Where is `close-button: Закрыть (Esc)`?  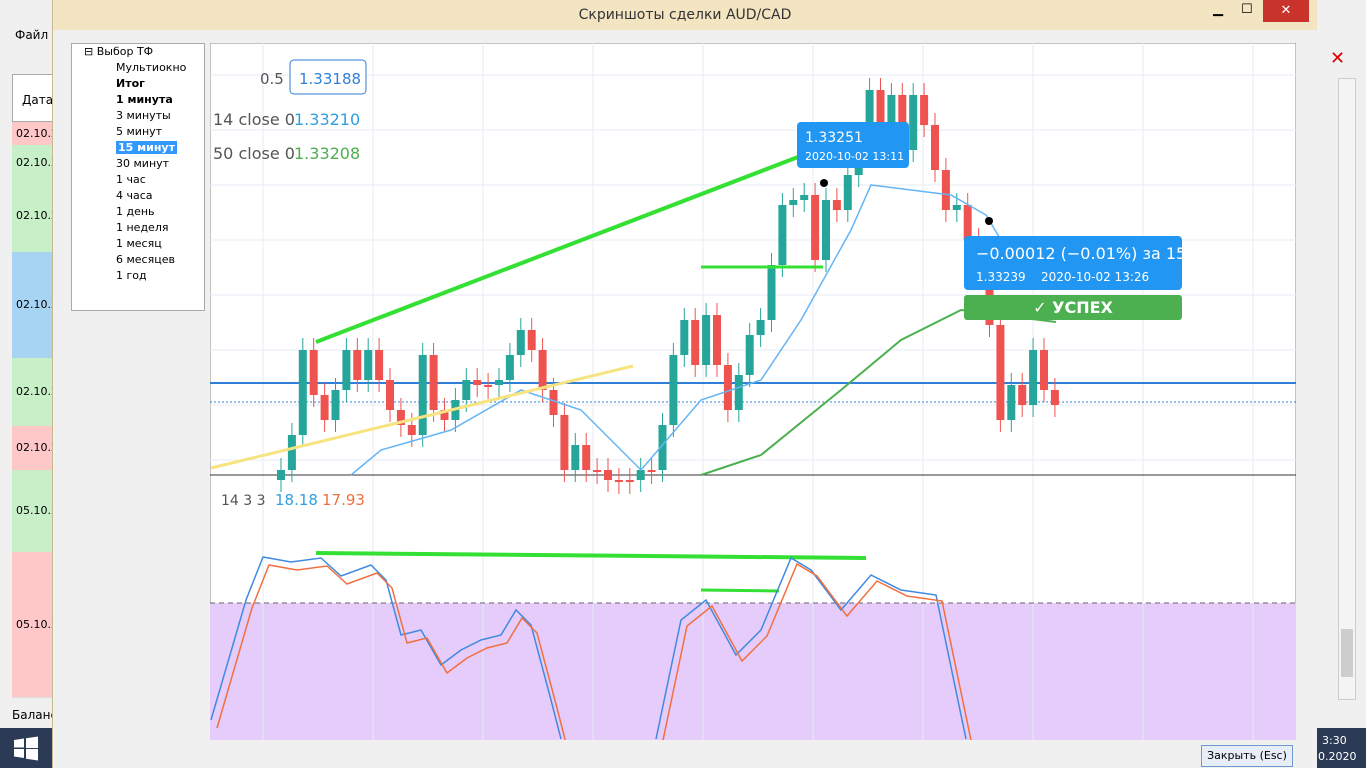
close-button: Закрыть (Esc) is located at coordinates (1247, 756).